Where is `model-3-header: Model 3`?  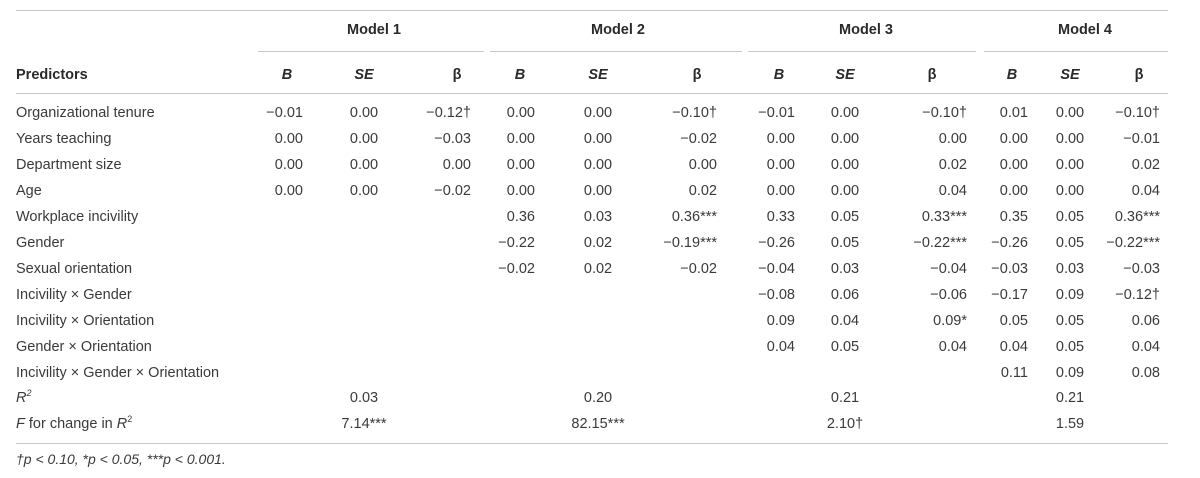 model-3-header: Model 3 is located at coordinates (866, 30).